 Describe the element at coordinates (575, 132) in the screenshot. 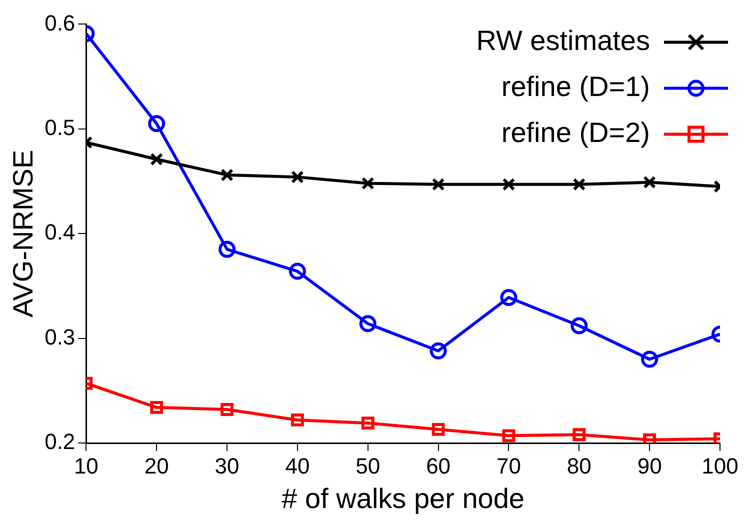

I see `legend-label: refine (D=2)` at that location.